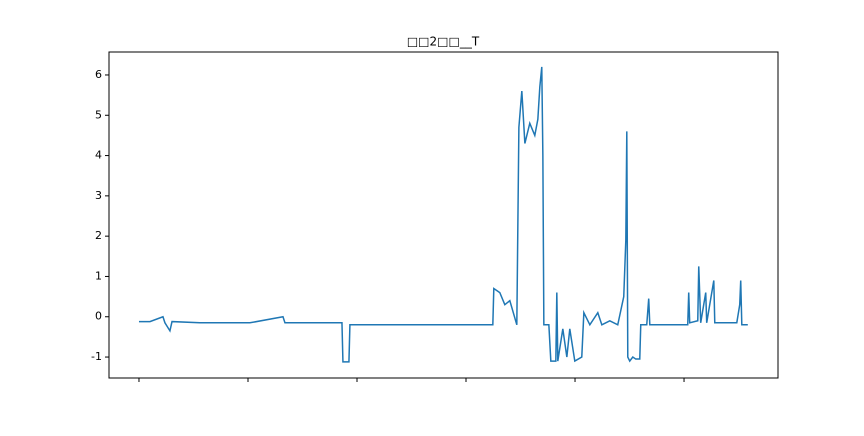 This screenshot has height=436, width=864. Describe the element at coordinates (98, 74) in the screenshot. I see `y-tick-label: 6` at that location.